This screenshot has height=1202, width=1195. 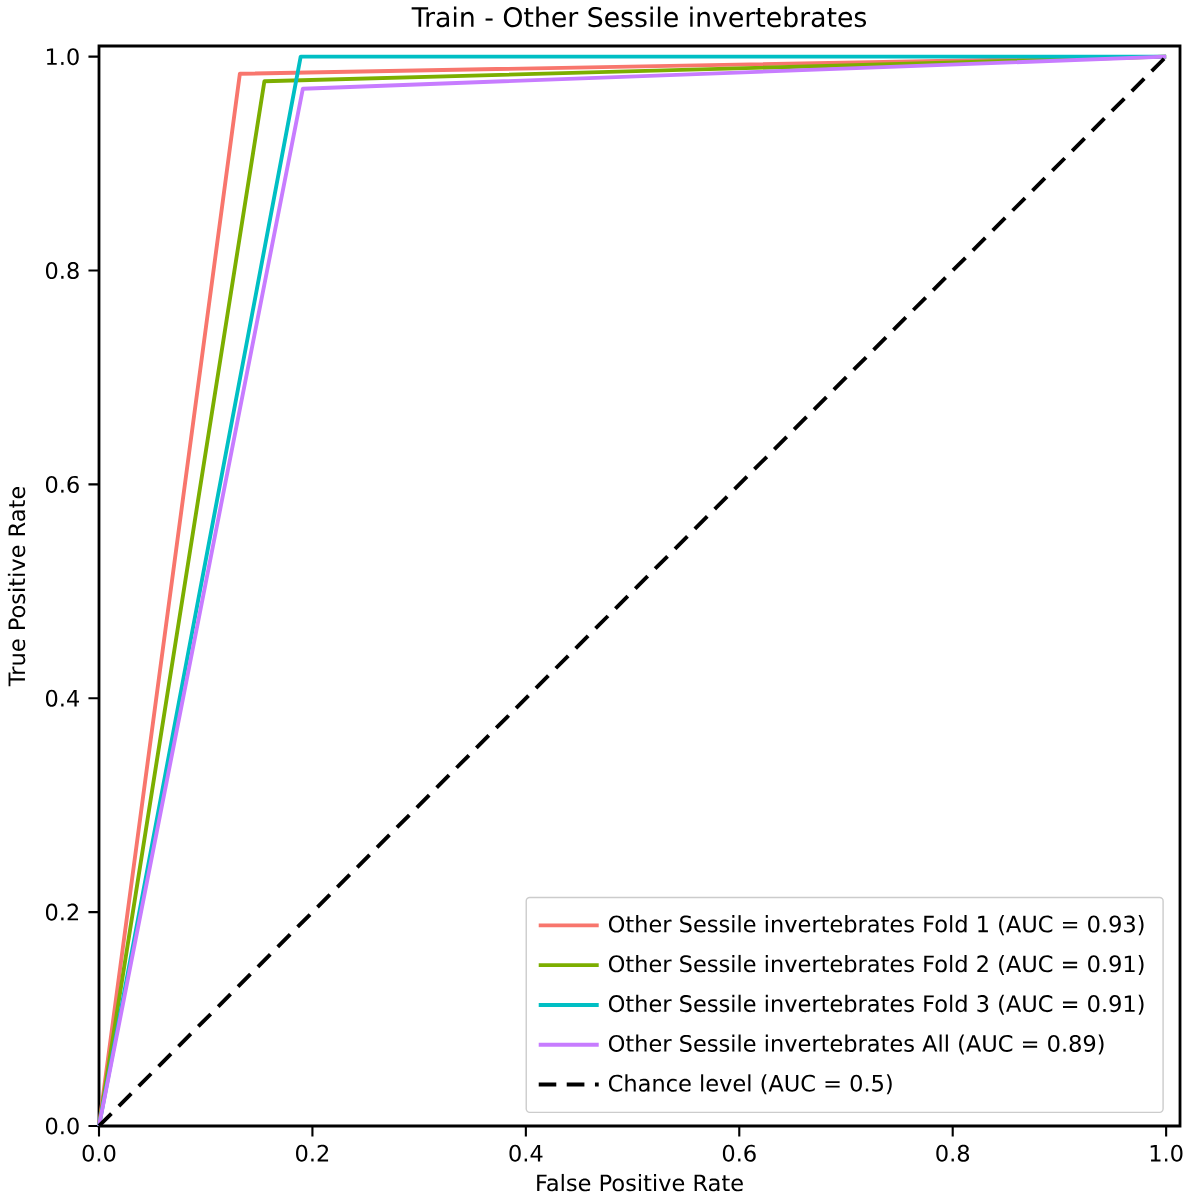 I want to click on legend-label: Other Sessile invertebrates Fold 2 (AUC = 0.91), so click(x=876, y=964).